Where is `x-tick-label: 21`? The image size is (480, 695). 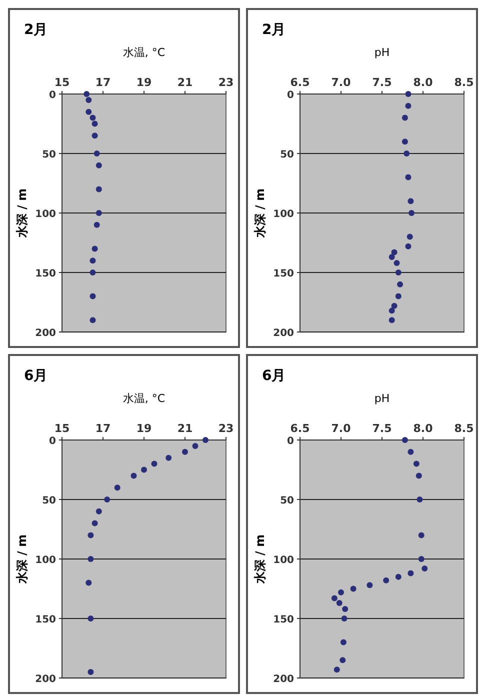 x-tick-label: 21 is located at coordinates (185, 82).